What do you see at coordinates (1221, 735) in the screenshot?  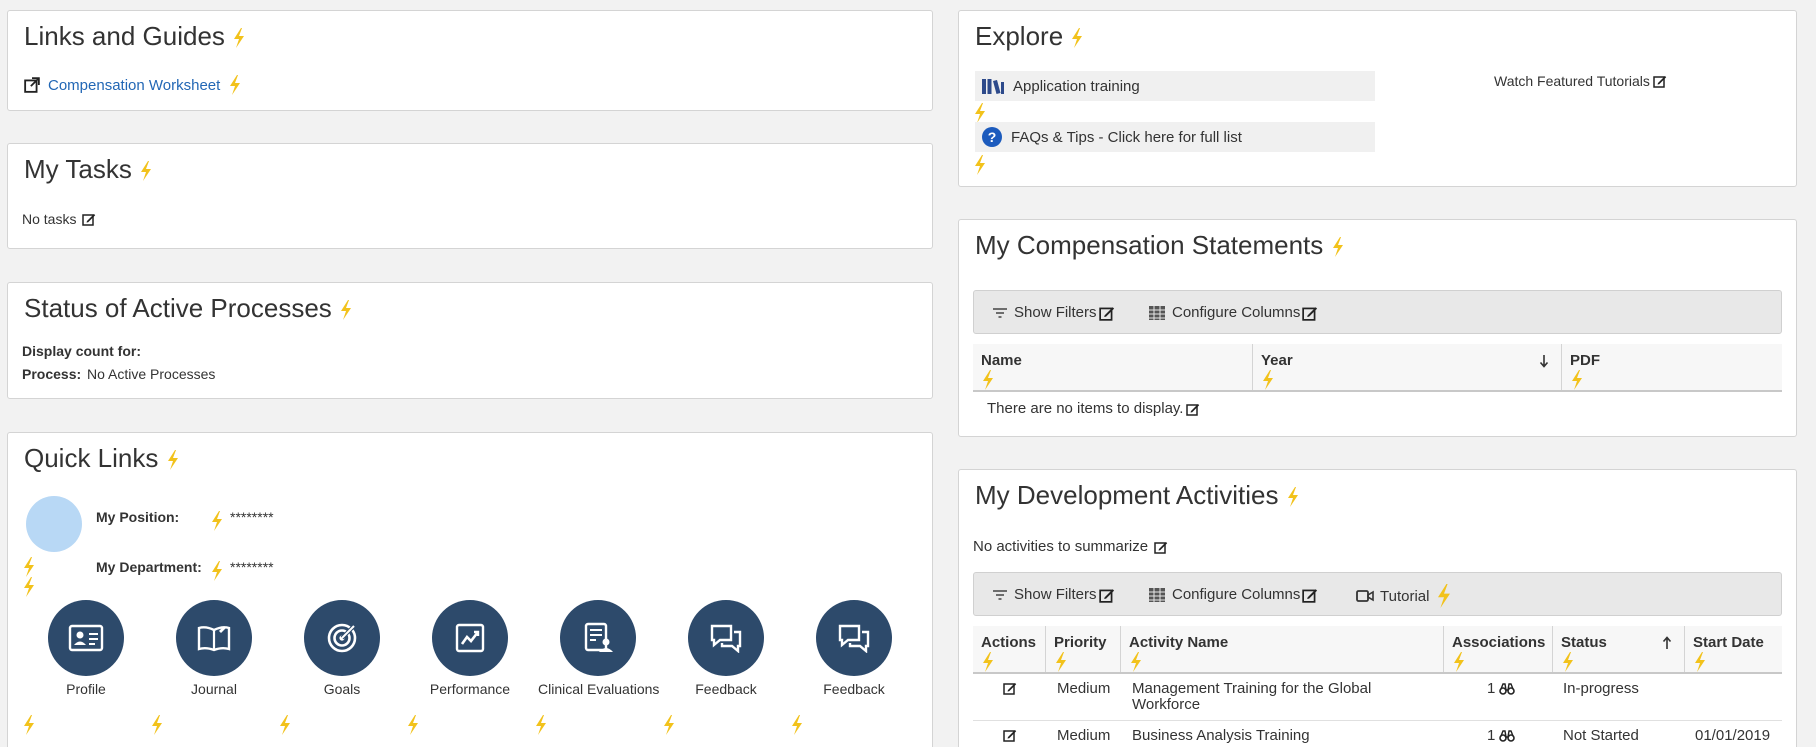 I see `activity-name-cell: Business Analysis Training` at bounding box center [1221, 735].